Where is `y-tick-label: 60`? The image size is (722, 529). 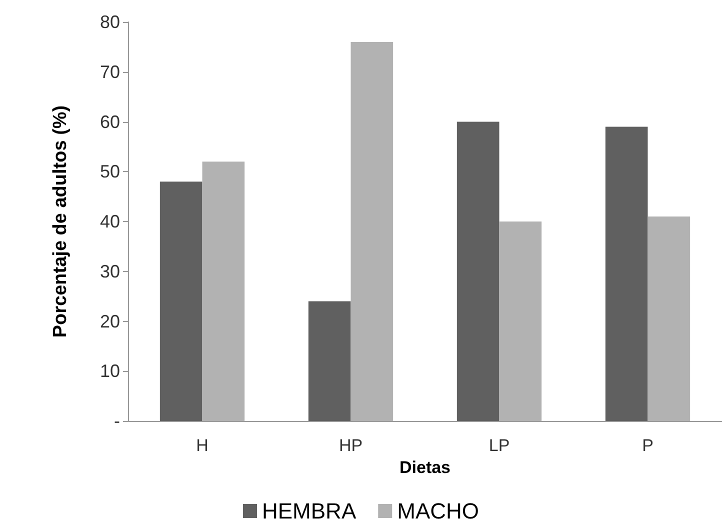 y-tick-label: 60 is located at coordinates (110, 122).